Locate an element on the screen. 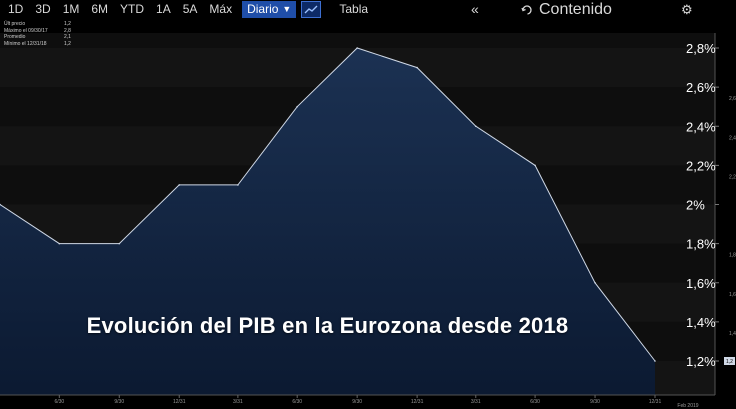 This screenshot has width=736, height=409. y-minor-tick-label: 2,6 is located at coordinates (732, 99).